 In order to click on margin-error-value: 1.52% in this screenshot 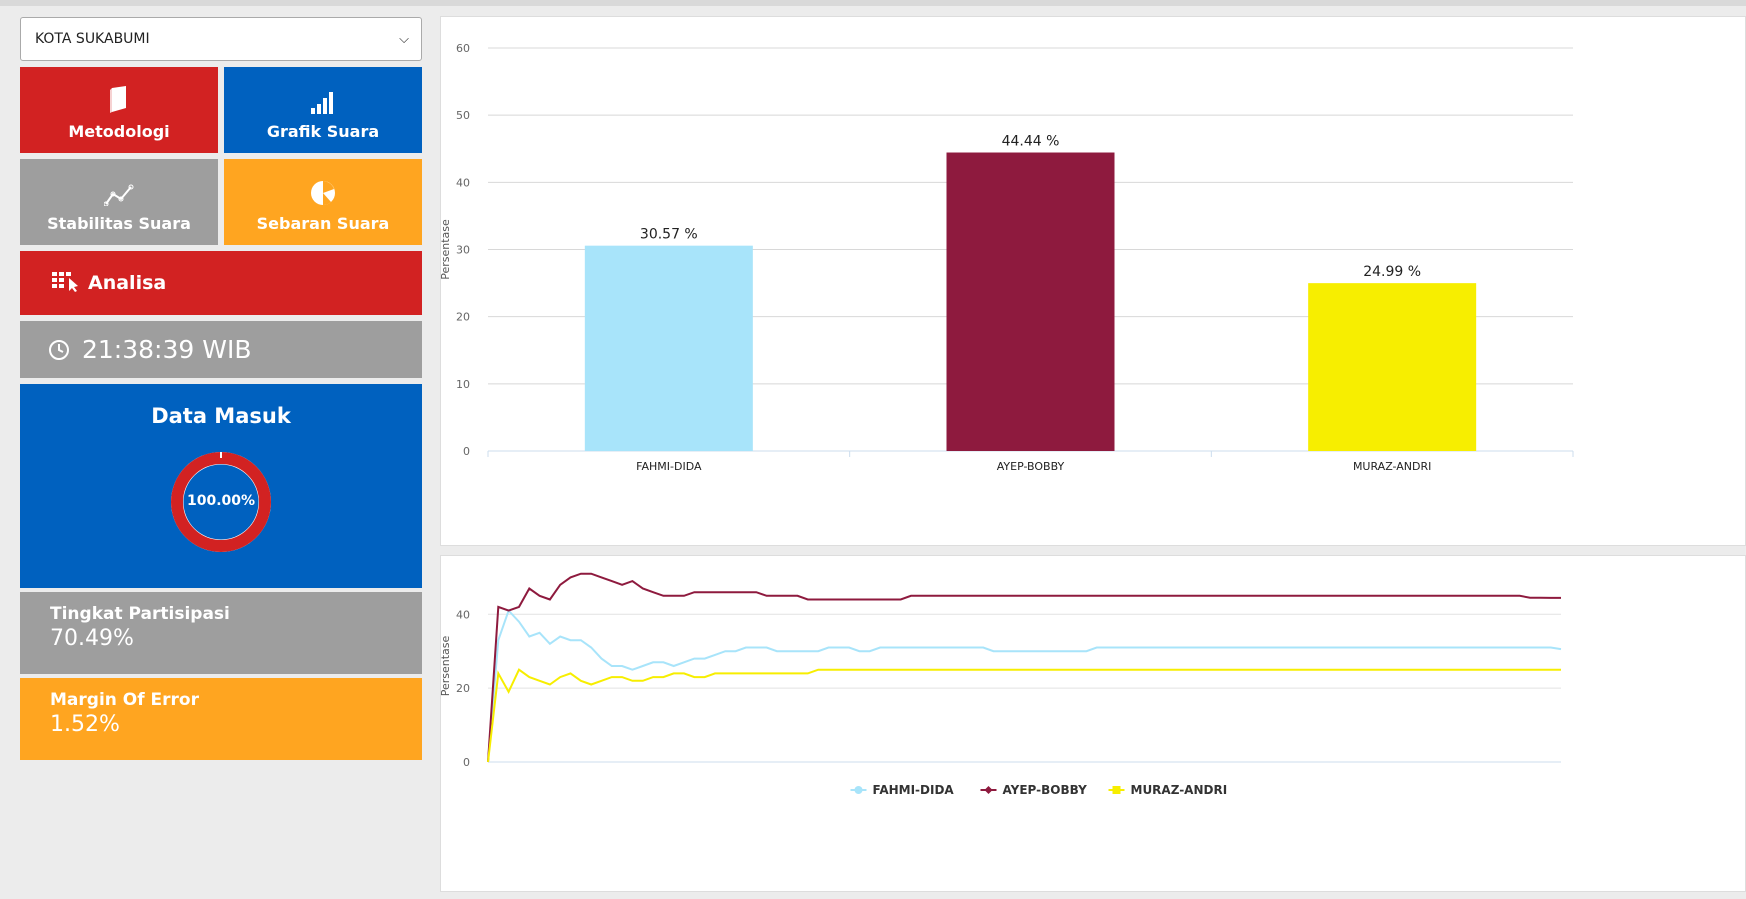, I will do `click(85, 724)`.